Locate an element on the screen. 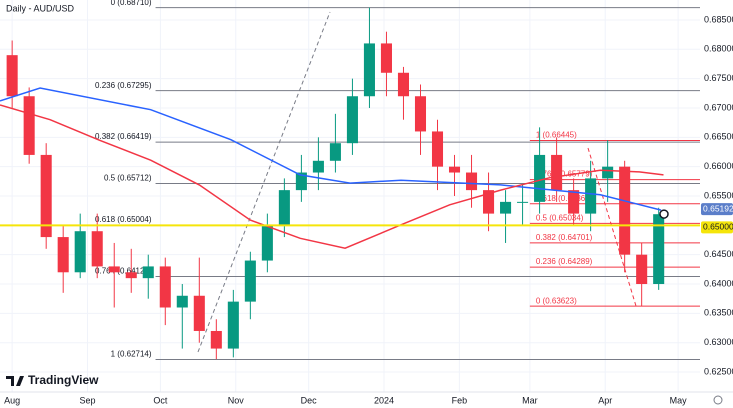  x-tick-label: Dec is located at coordinates (309, 400).